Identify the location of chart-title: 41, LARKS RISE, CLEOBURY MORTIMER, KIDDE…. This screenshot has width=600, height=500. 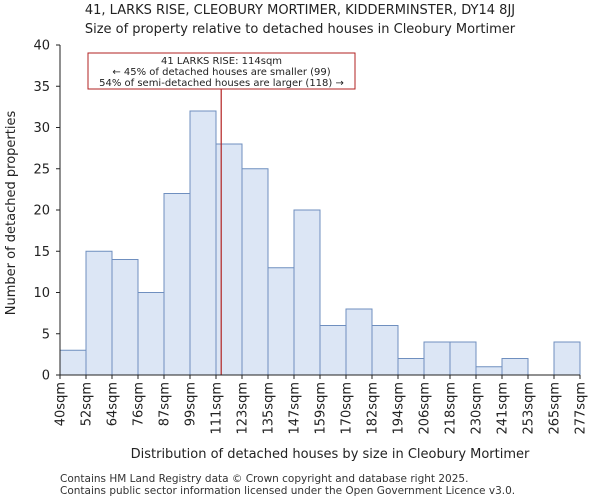
(300, 10).